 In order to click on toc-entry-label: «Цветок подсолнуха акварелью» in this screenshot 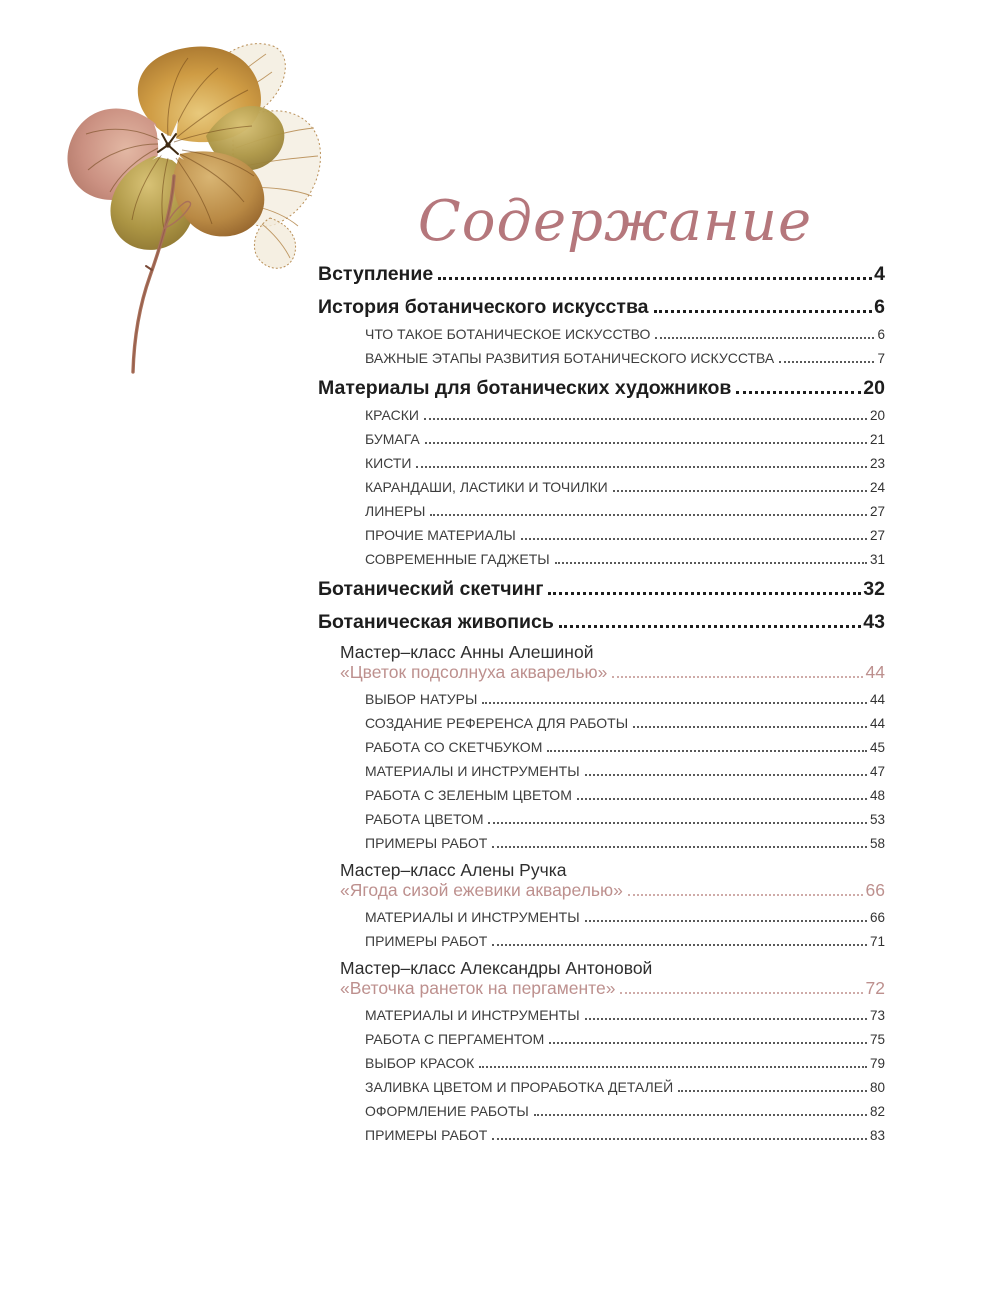, I will do `click(474, 672)`.